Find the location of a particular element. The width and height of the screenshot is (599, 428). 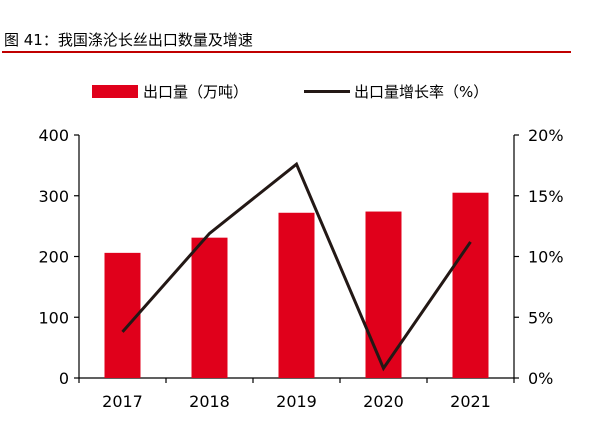

y-right-tick-label: 5% is located at coordinates (540, 317).